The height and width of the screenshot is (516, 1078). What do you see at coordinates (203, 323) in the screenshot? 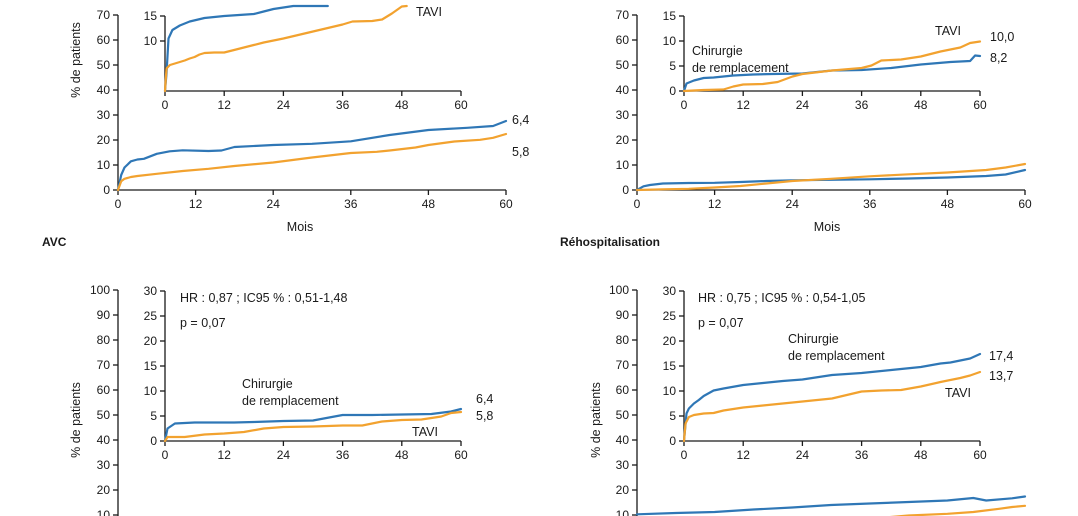
I see `panel-bottom-left-inset-annotation: p = 0,07` at bounding box center [203, 323].